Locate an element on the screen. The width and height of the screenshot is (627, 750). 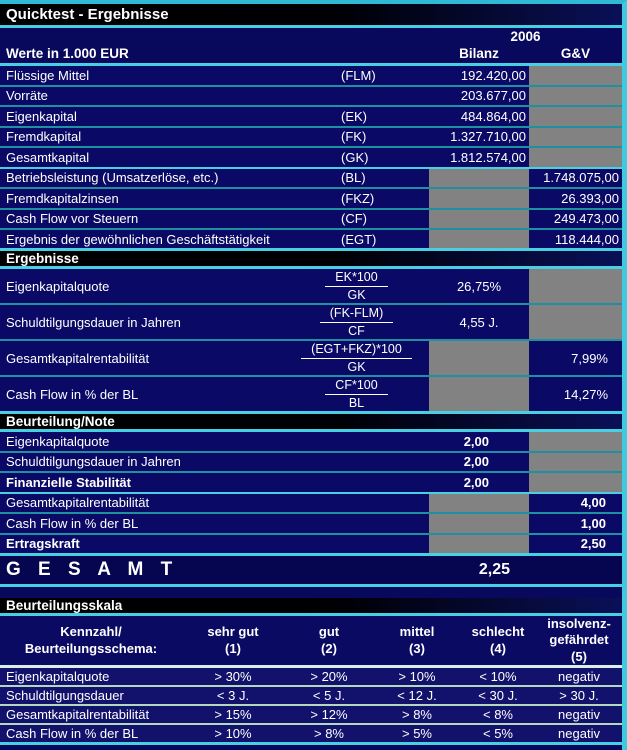
rating-value-cell: 2,50 is located at coordinates (593, 543).